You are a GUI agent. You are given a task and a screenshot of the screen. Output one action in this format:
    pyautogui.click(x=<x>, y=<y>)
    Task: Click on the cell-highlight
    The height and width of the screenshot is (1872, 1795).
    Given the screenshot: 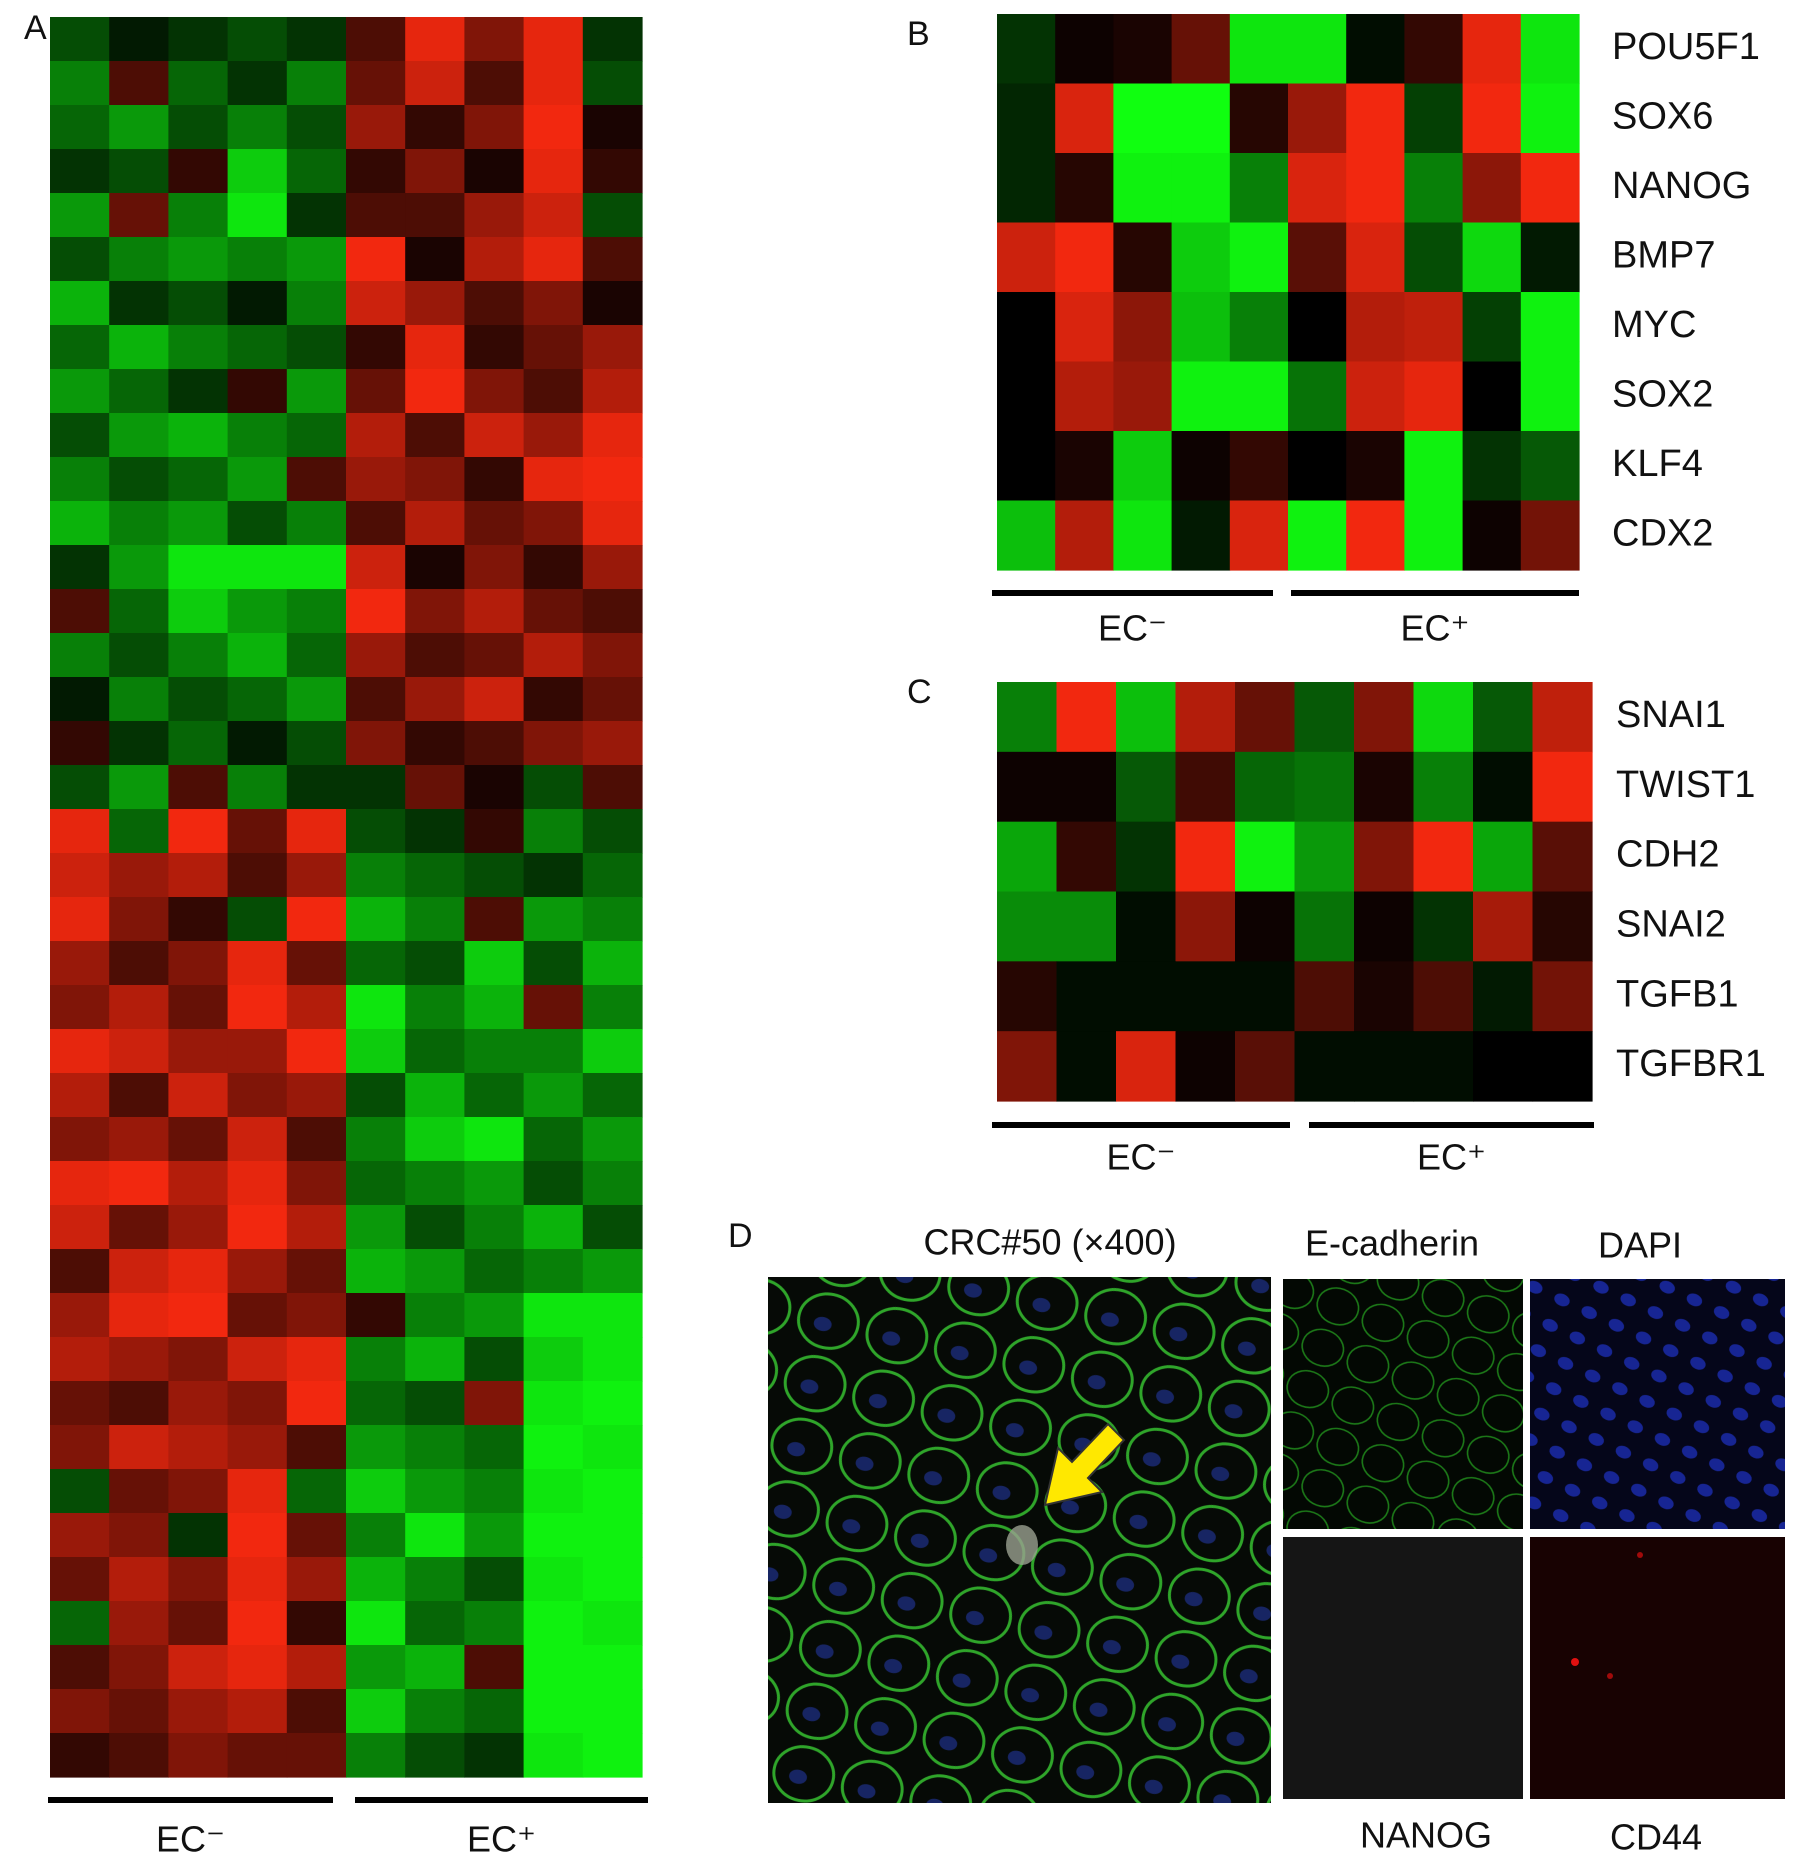 What is the action you would take?
    pyautogui.click(x=1022, y=1545)
    